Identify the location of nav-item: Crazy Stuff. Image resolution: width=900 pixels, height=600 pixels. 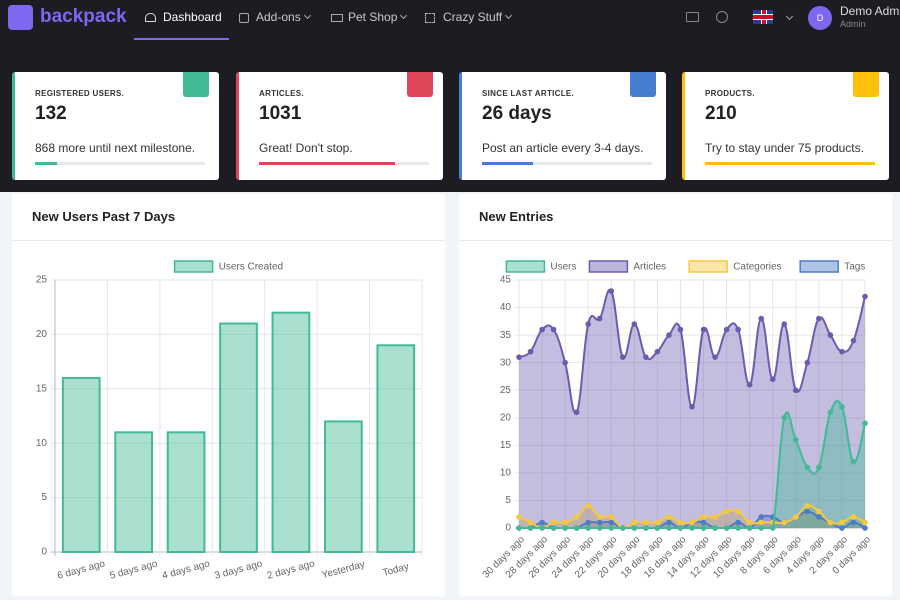
(478, 17).